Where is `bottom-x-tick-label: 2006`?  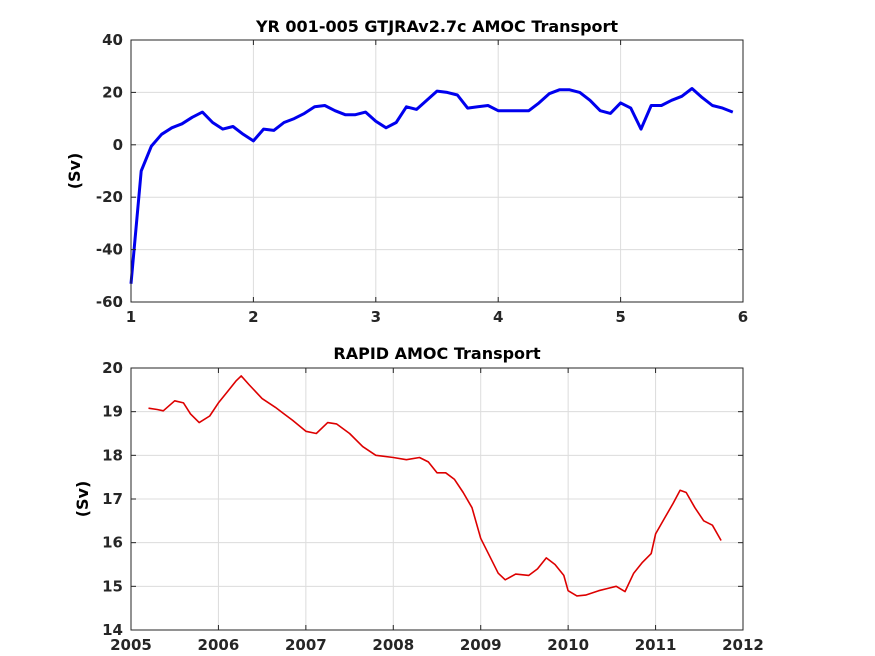 bottom-x-tick-label: 2006 is located at coordinates (219, 645).